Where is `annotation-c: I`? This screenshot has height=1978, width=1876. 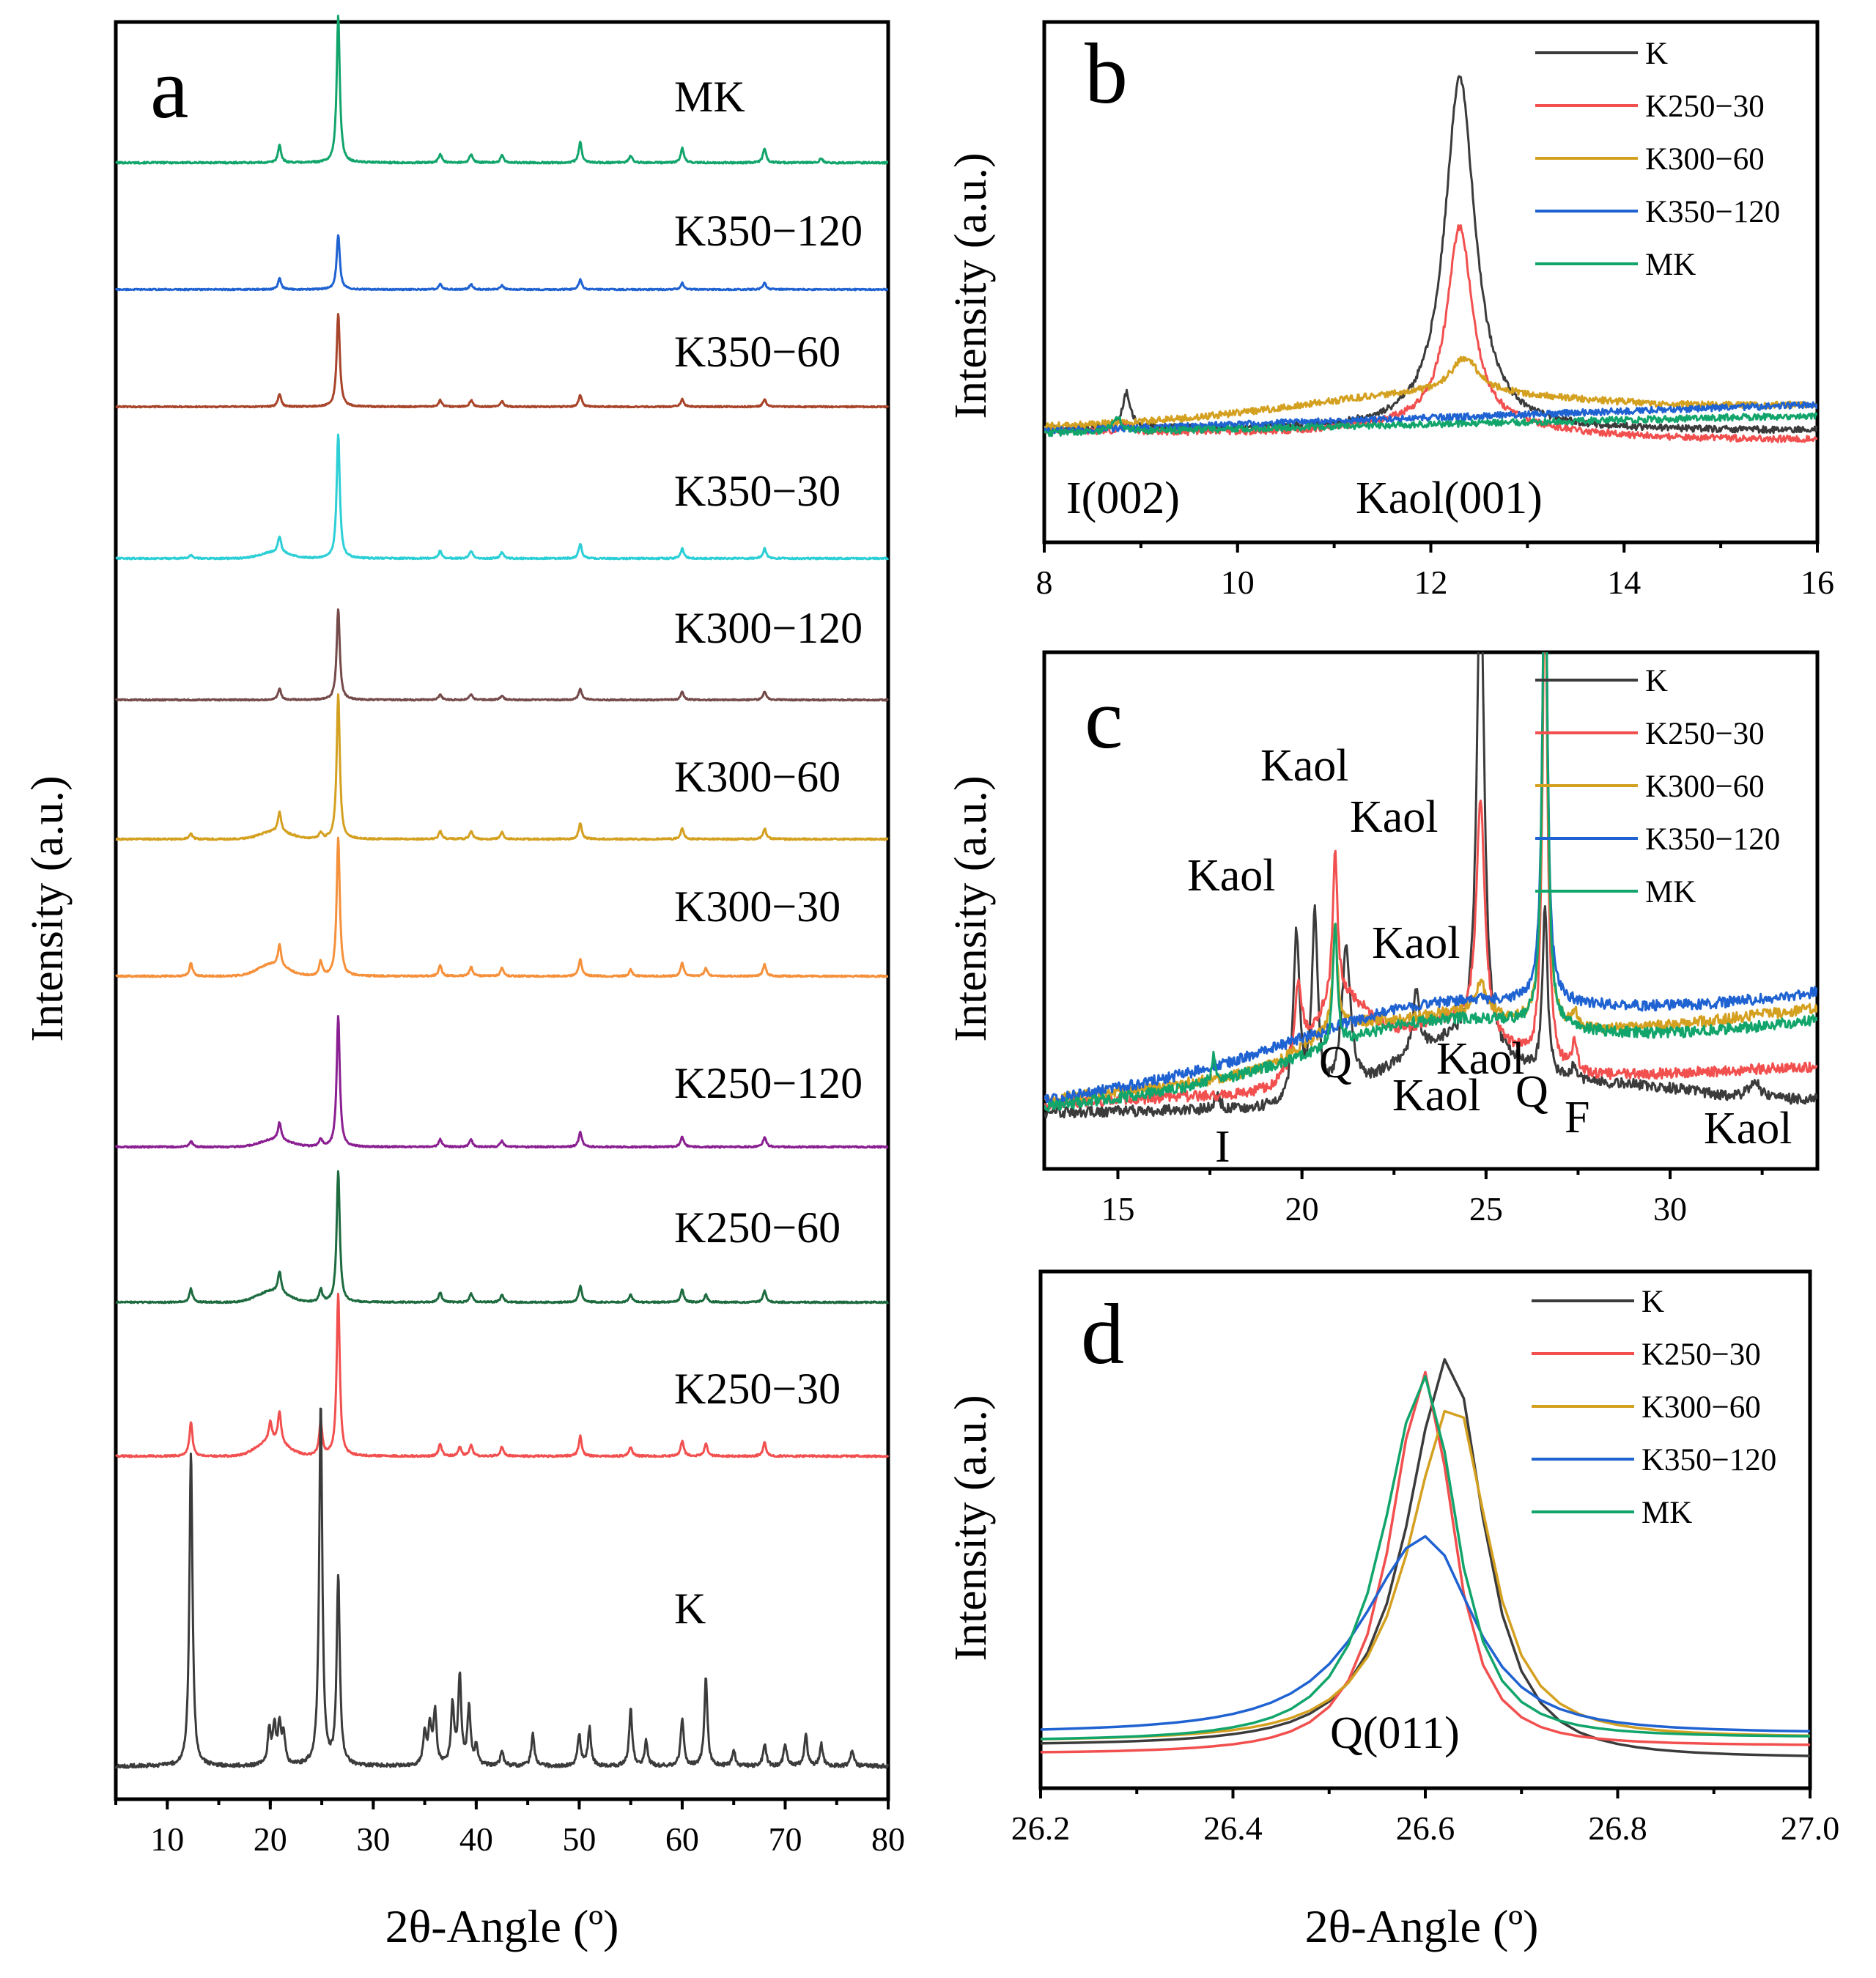 annotation-c: I is located at coordinates (1222, 1147).